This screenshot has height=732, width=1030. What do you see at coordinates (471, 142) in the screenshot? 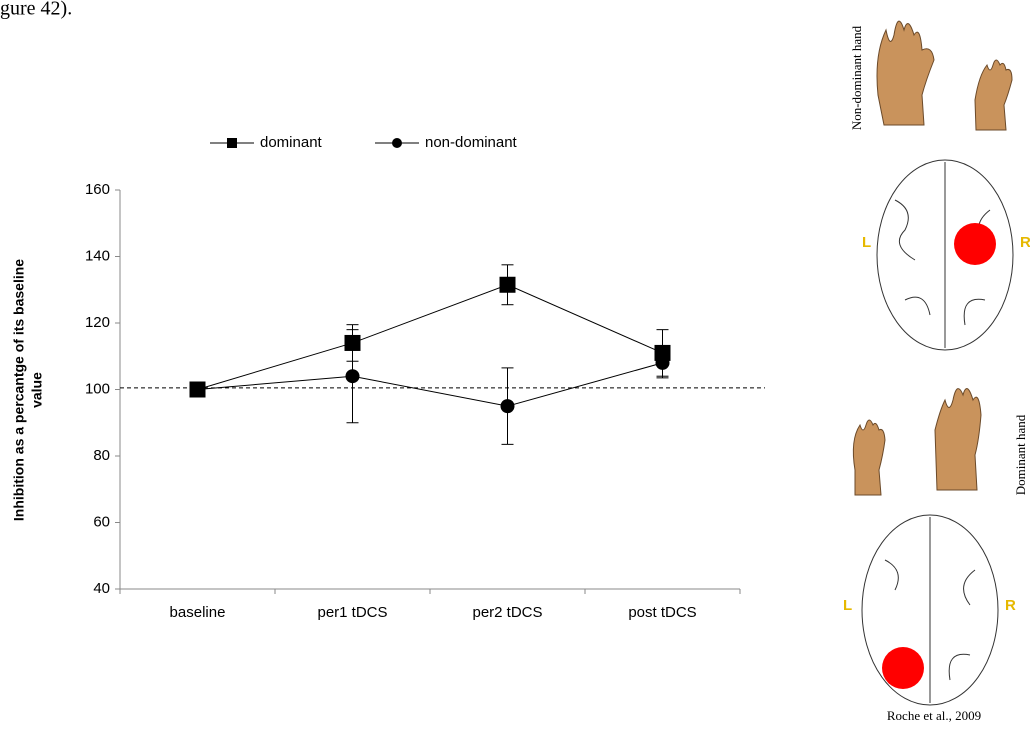
I see `legend-label: non-dominant` at bounding box center [471, 142].